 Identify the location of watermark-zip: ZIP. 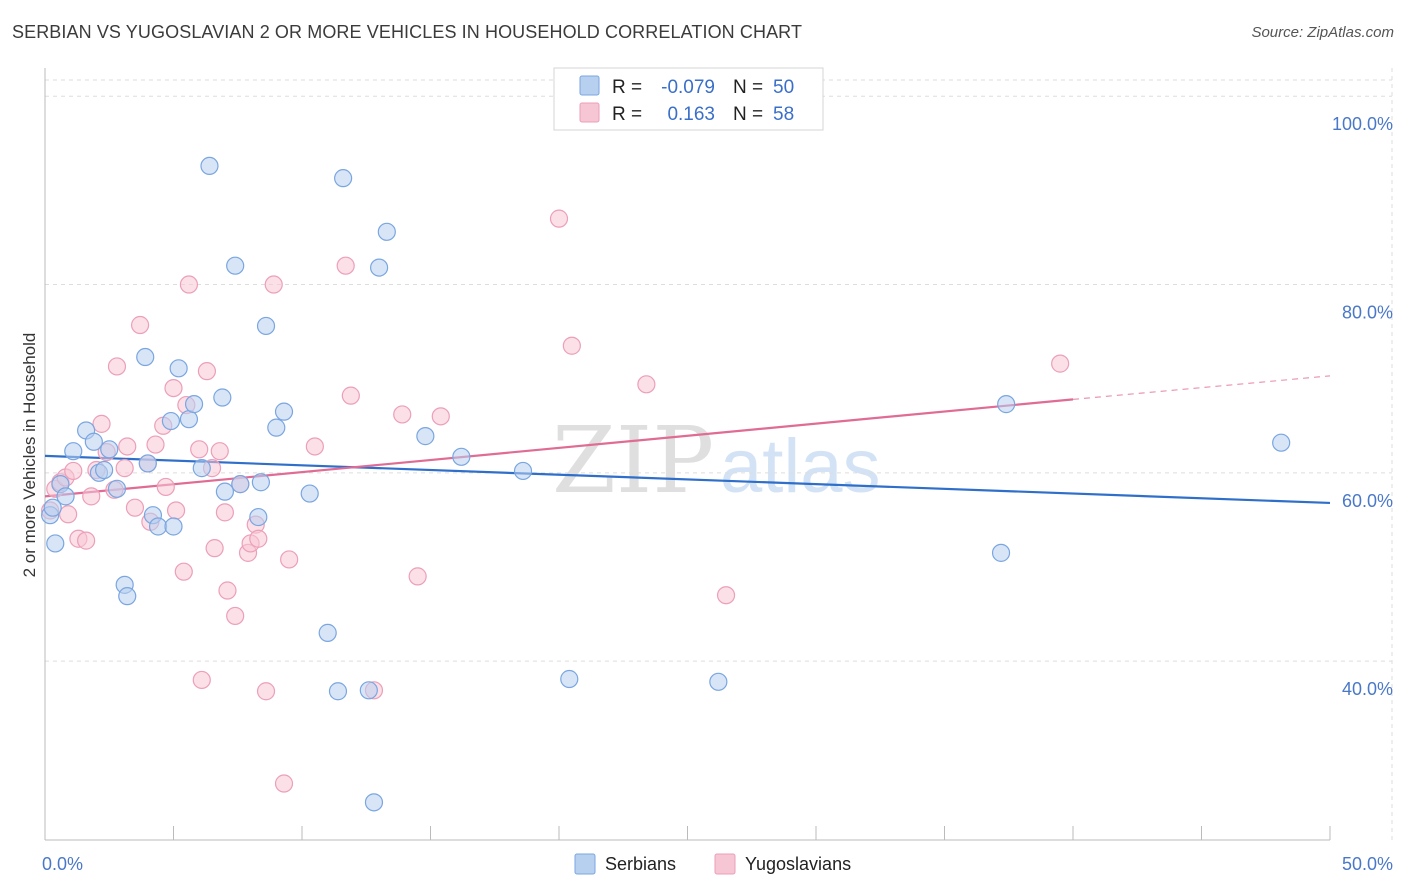
(633, 460).